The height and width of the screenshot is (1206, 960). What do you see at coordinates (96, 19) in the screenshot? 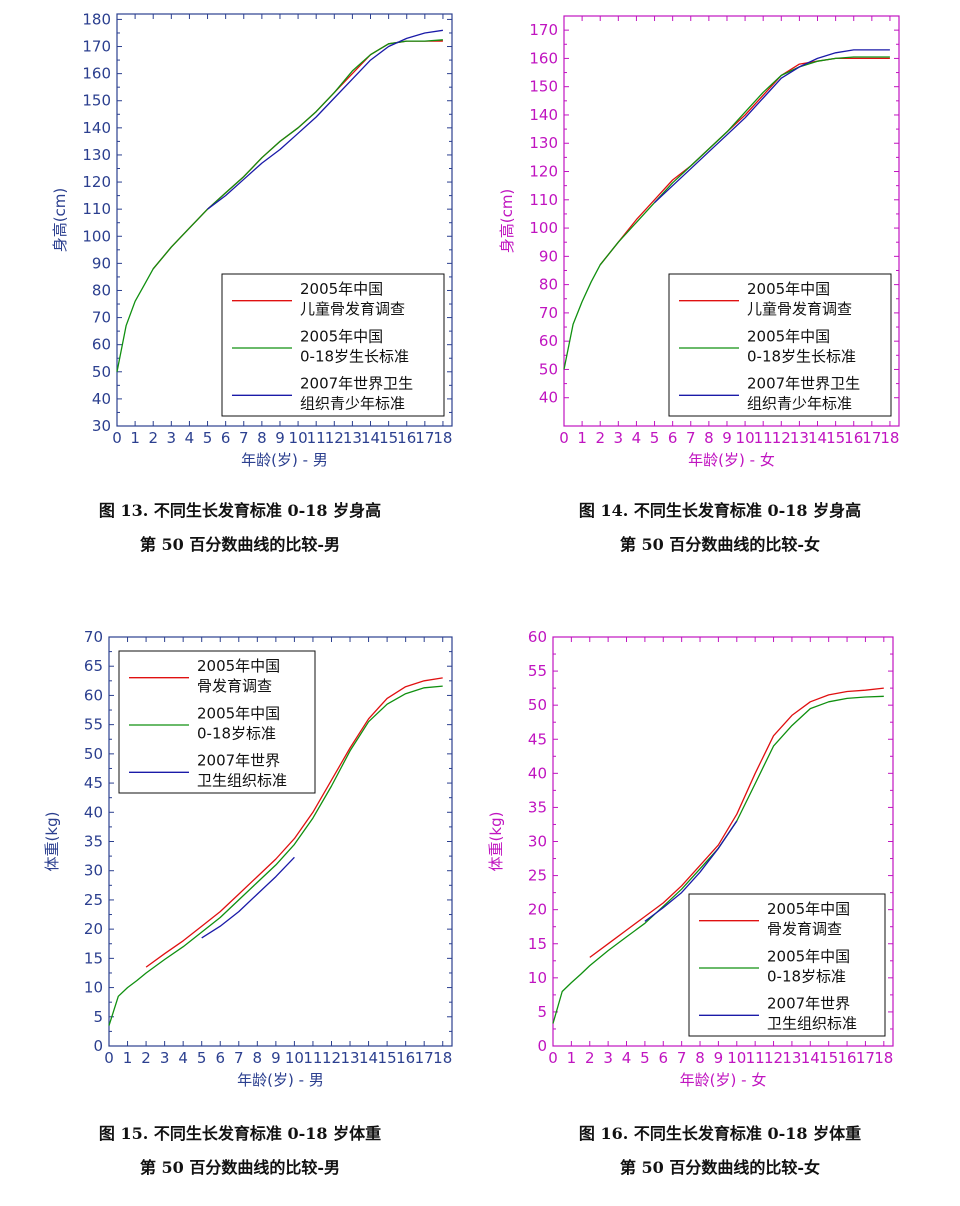
I see `y-tick-label: 180` at bounding box center [96, 19].